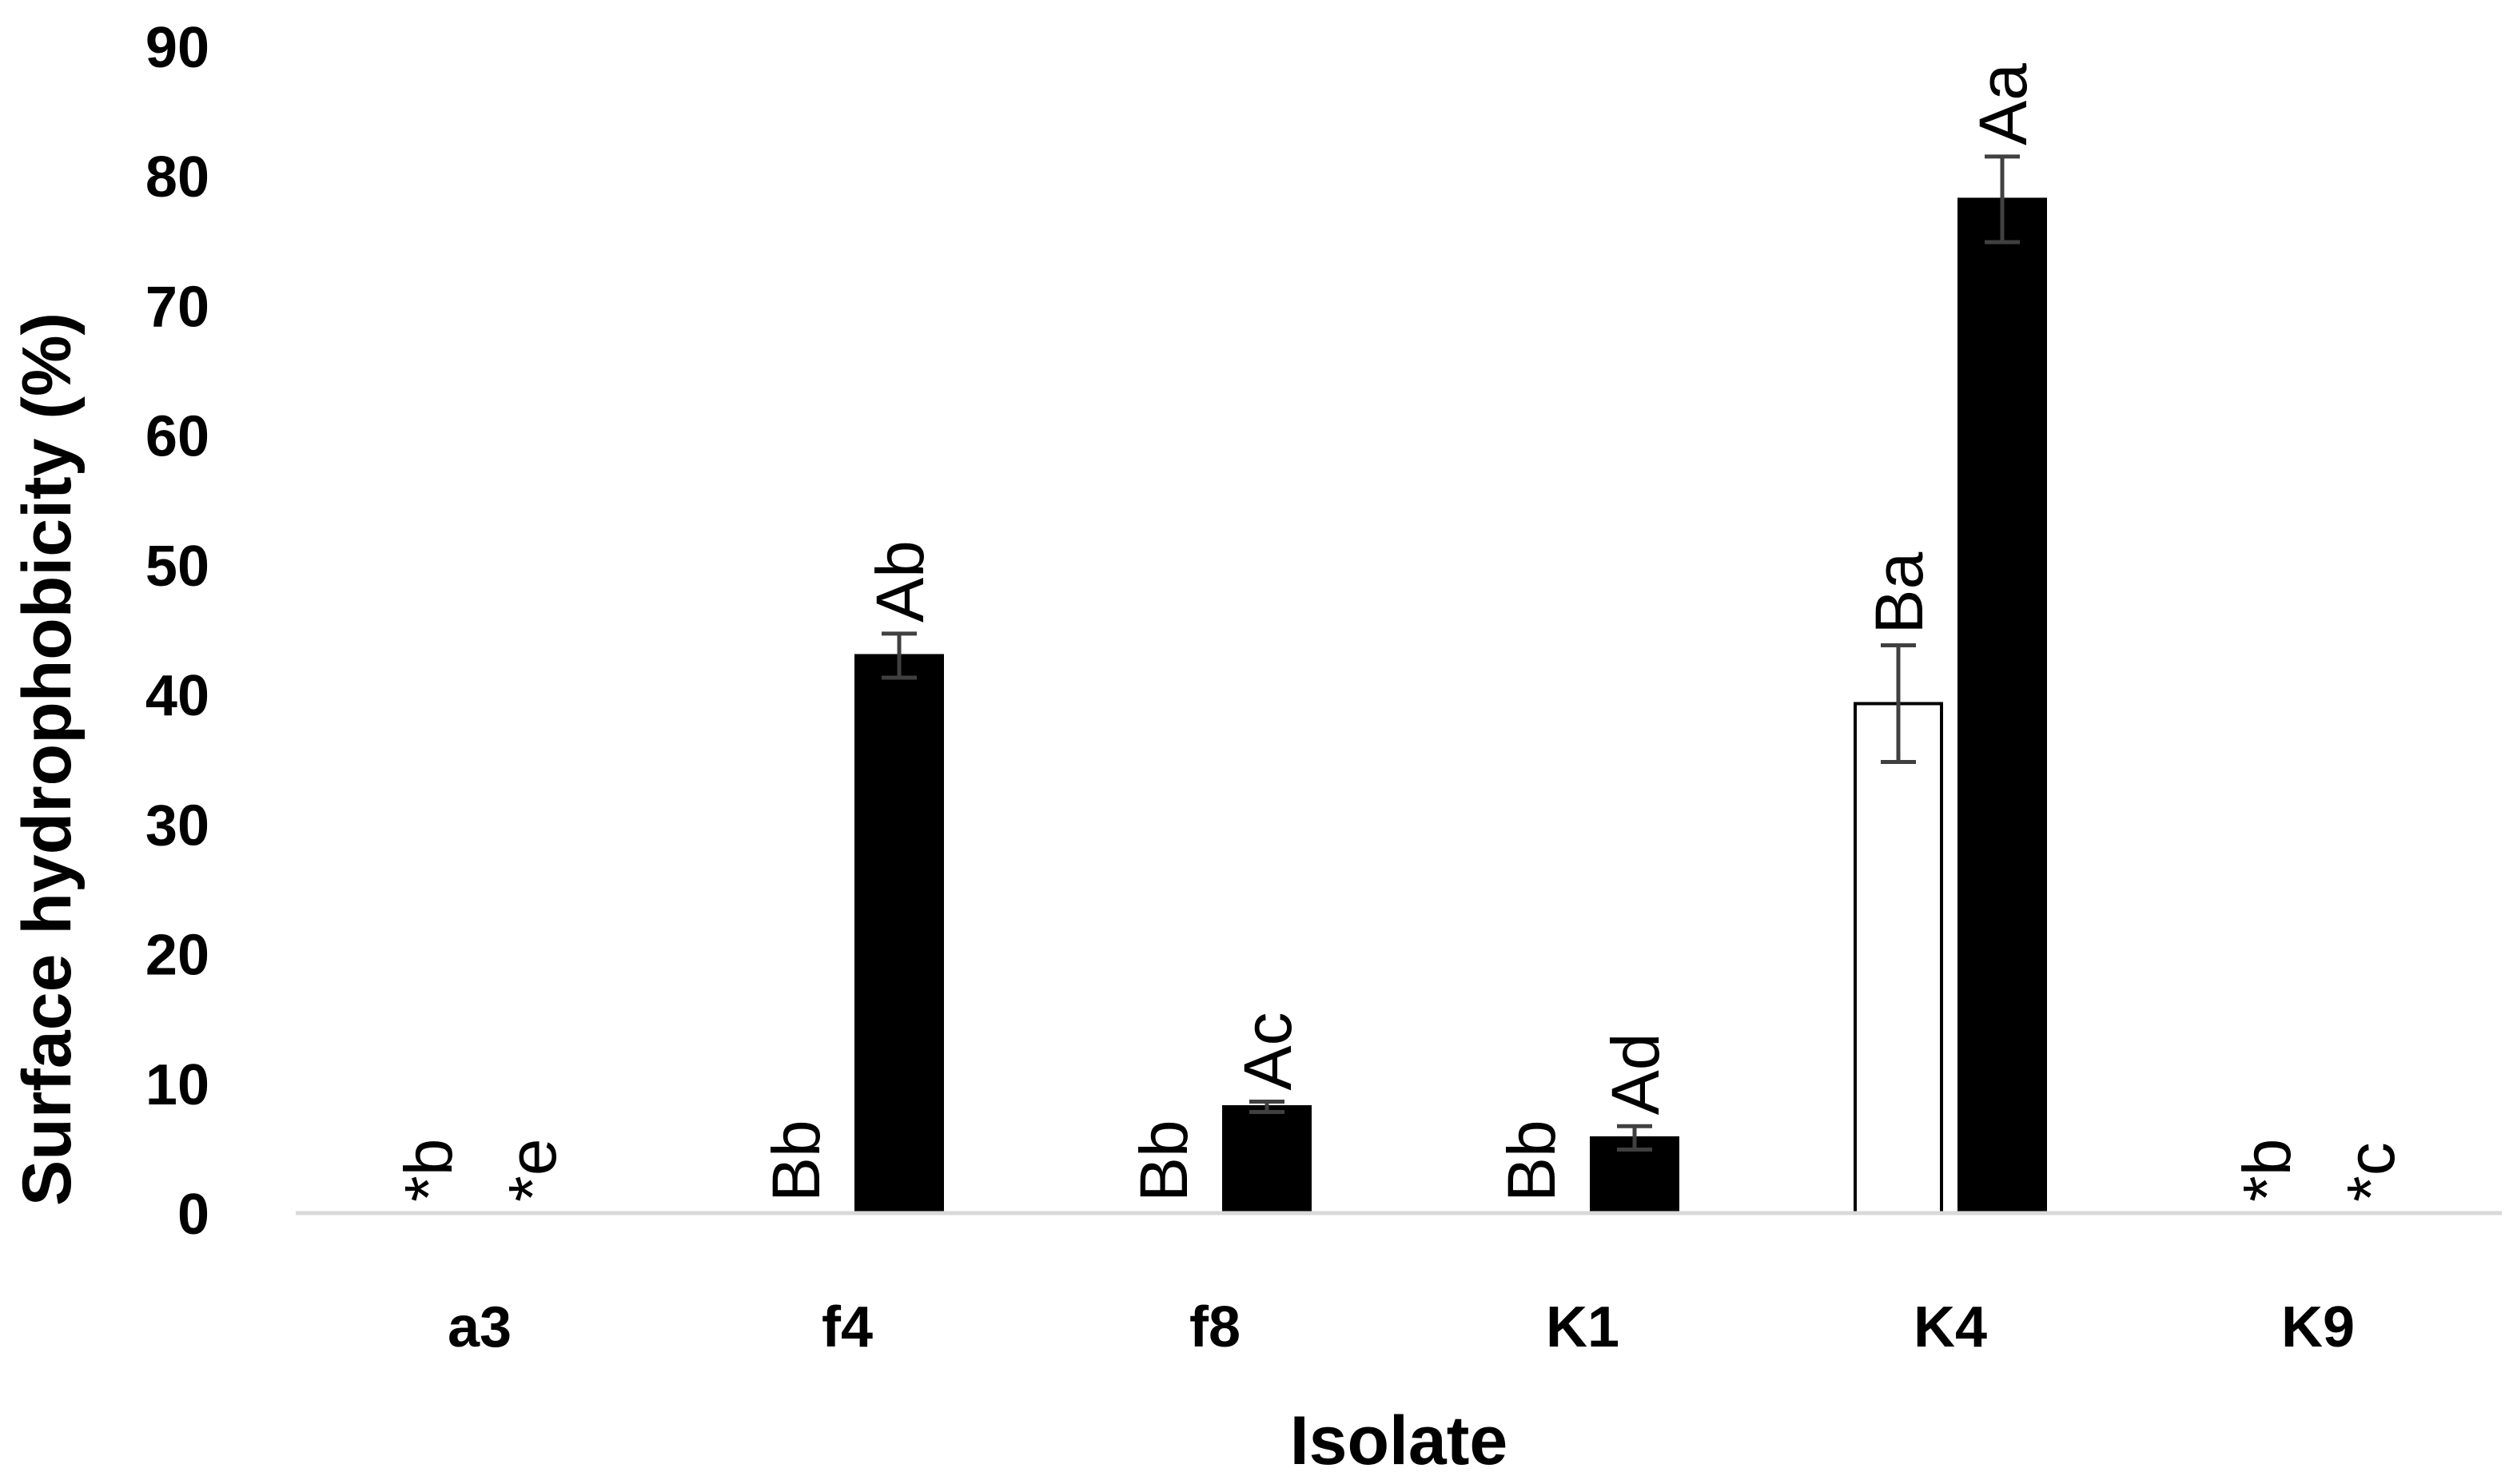  I want to click on x-tick-label: f4, so click(847, 1327).